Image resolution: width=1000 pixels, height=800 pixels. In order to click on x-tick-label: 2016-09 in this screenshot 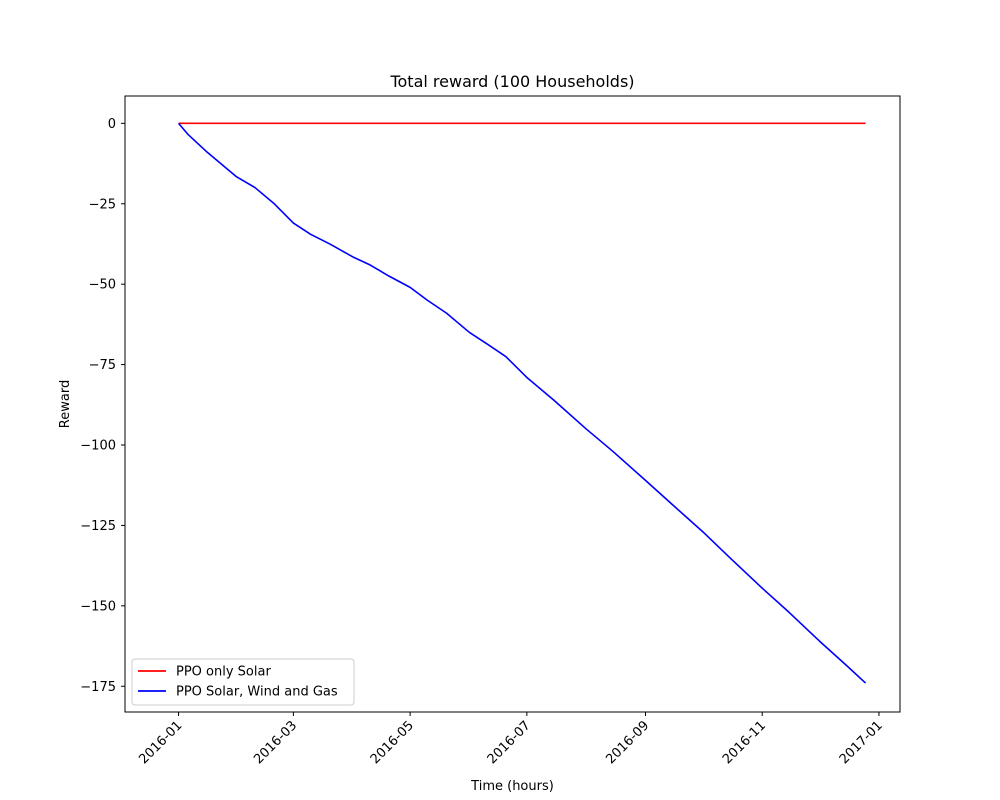, I will do `click(627, 742)`.